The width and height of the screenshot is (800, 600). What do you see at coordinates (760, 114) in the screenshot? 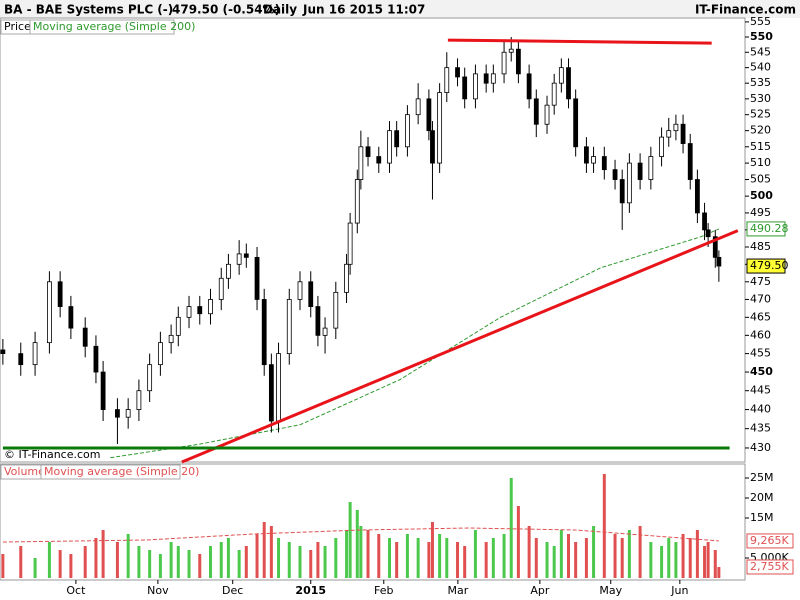
I see `y-tick-label: 525` at bounding box center [760, 114].